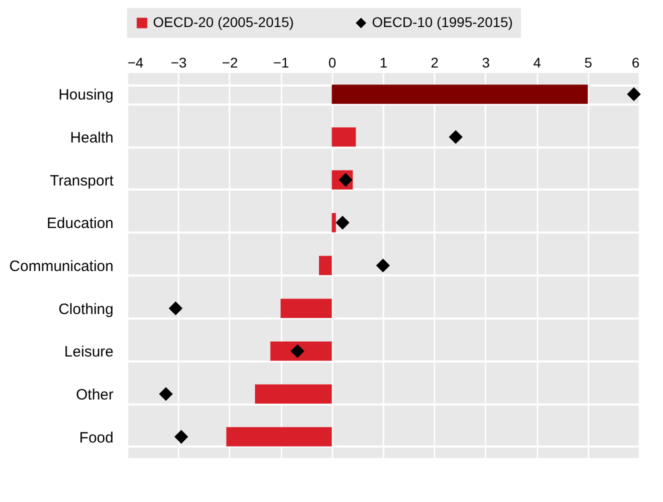 Image resolution: width=663 pixels, height=502 pixels. I want to click on legend-label: OECD-20 (2005-2015), so click(223, 22).